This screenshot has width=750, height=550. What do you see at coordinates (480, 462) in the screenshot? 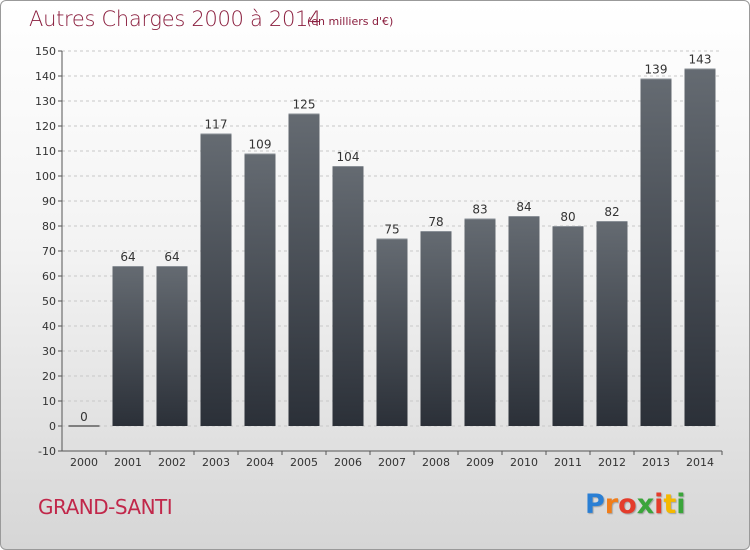
I see `x-tick-label: 2009` at bounding box center [480, 462].